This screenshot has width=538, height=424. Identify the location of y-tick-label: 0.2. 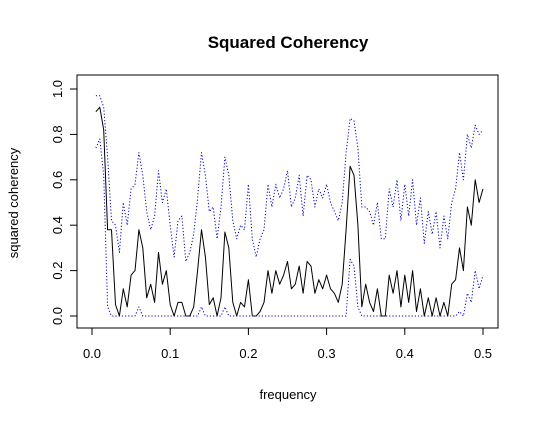
(57, 271).